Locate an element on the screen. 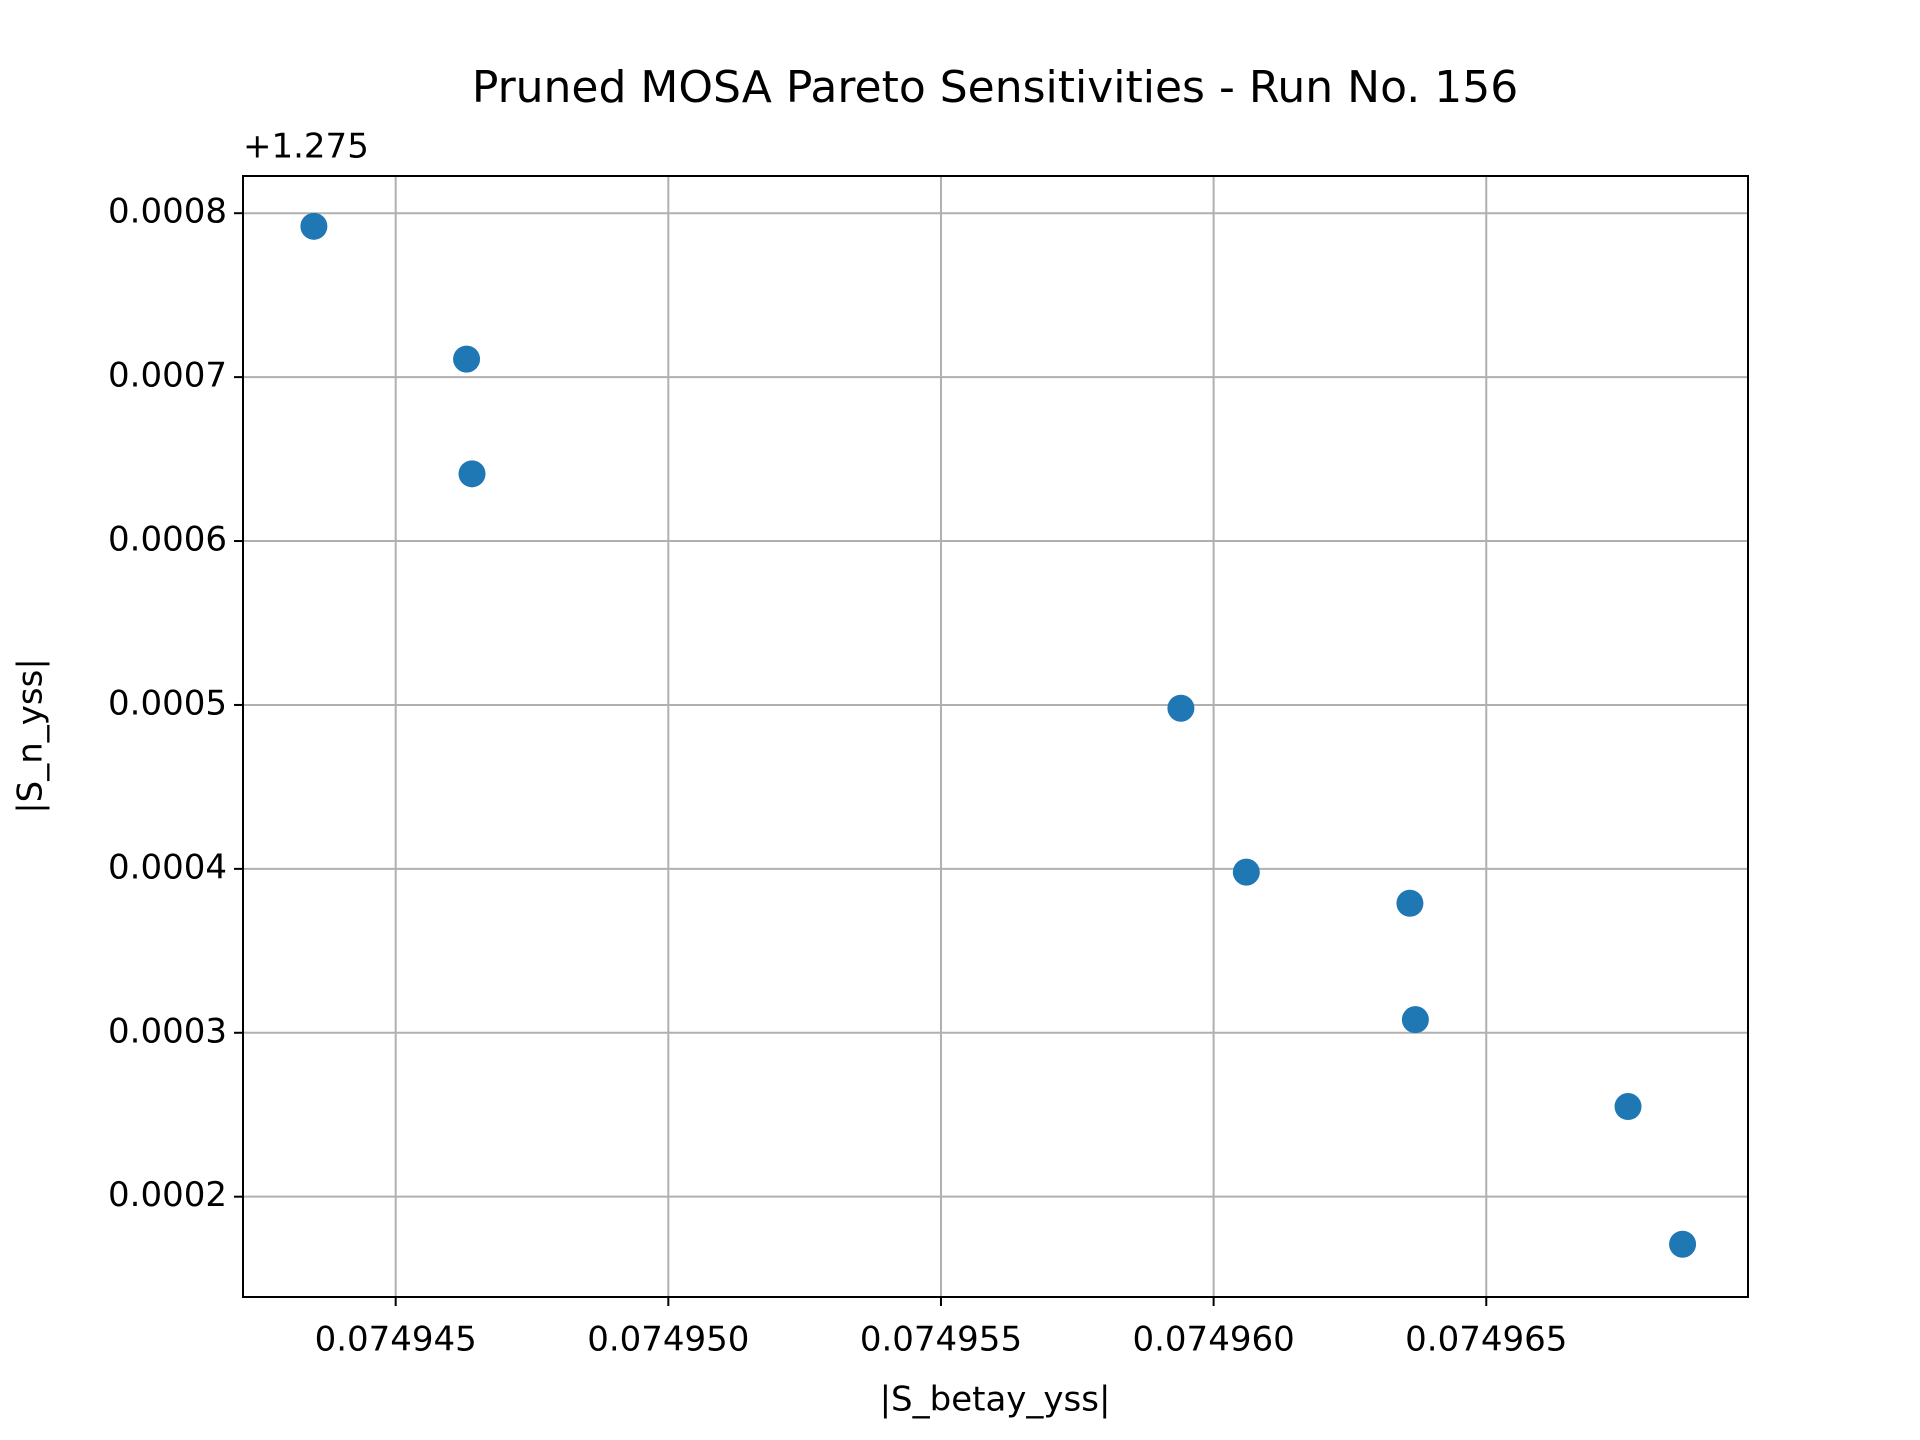  y-tick-label: 0.0007 is located at coordinates (167, 376).